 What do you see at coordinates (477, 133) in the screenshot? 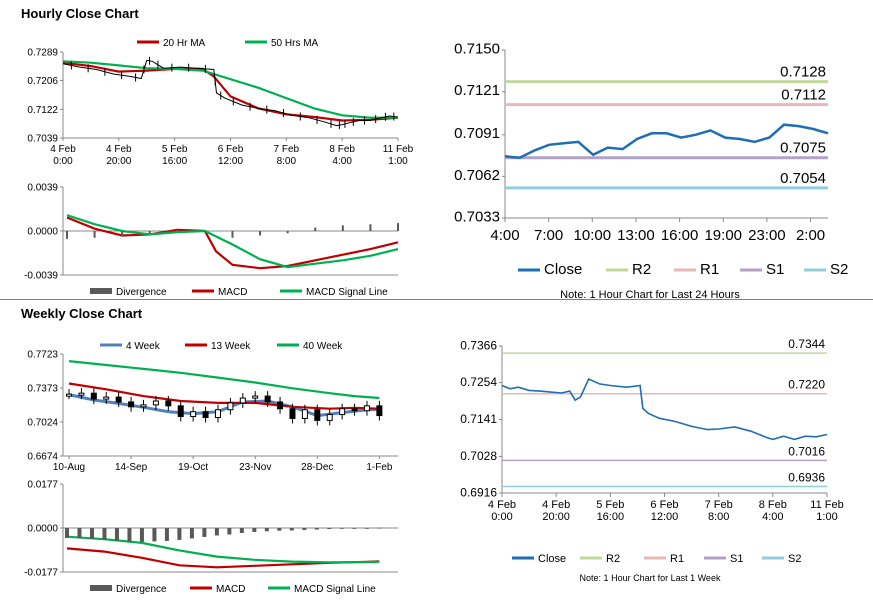
I see `y-tick-label: 0.7091` at bounding box center [477, 133].